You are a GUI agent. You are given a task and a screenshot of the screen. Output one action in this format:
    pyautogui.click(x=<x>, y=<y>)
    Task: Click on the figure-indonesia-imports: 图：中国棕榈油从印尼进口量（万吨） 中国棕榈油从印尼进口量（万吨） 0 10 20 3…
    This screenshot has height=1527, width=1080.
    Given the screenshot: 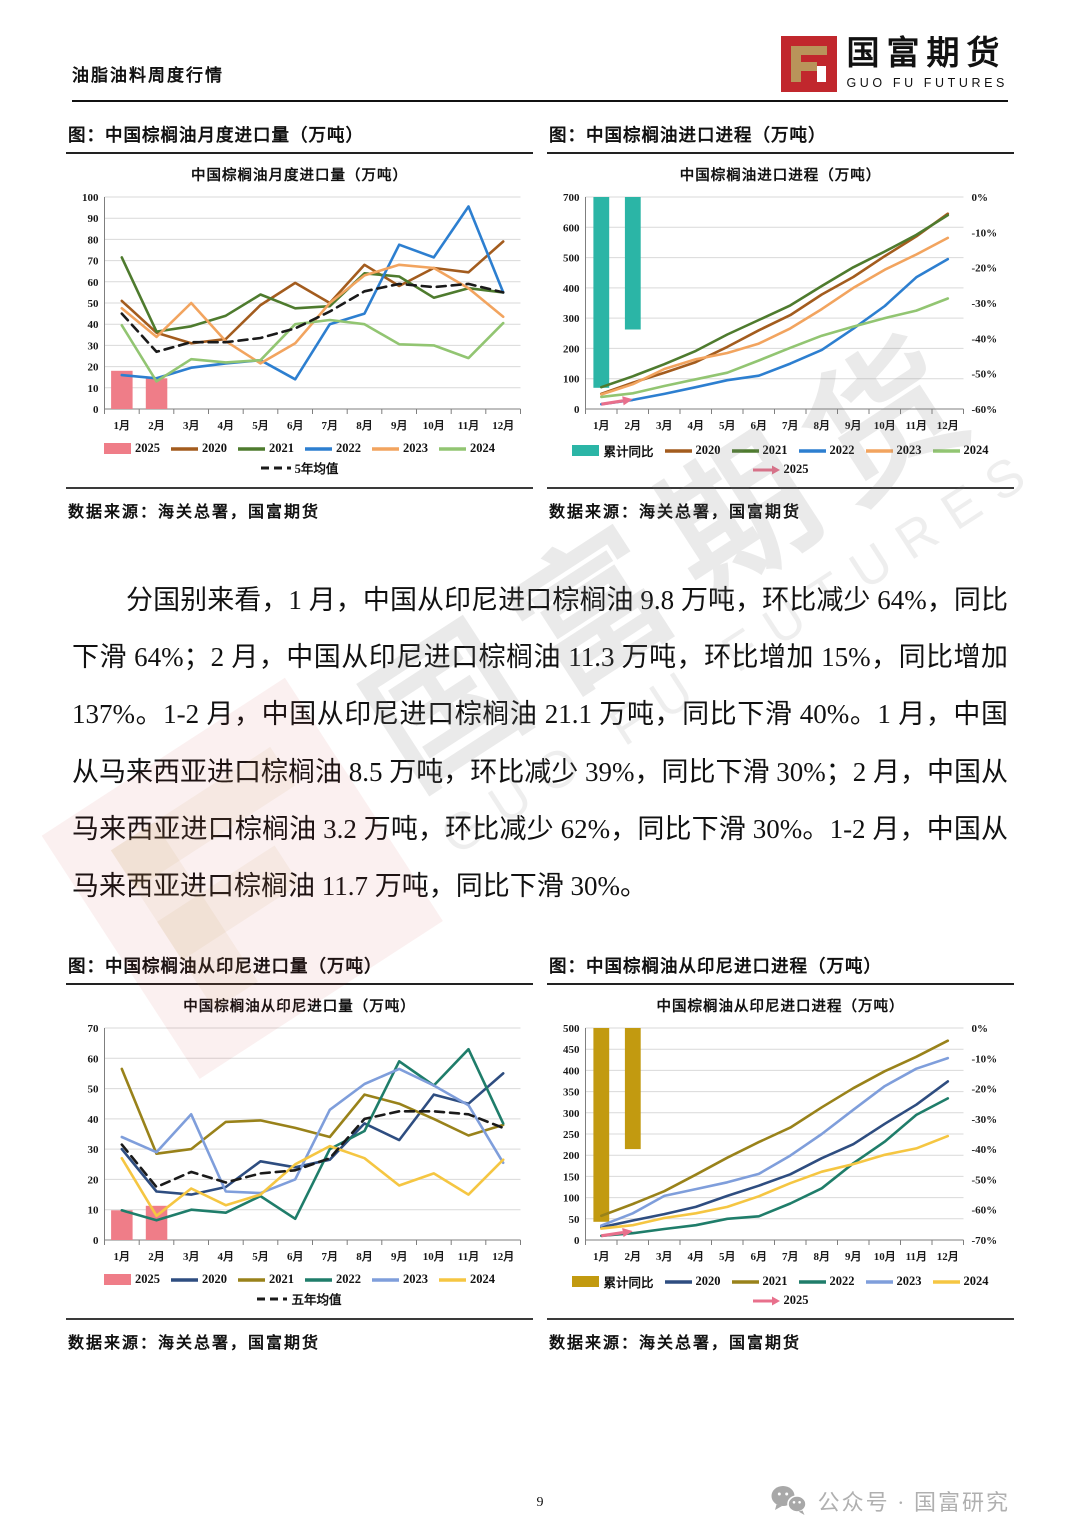 What is the action you would take?
    pyautogui.click(x=299, y=1152)
    